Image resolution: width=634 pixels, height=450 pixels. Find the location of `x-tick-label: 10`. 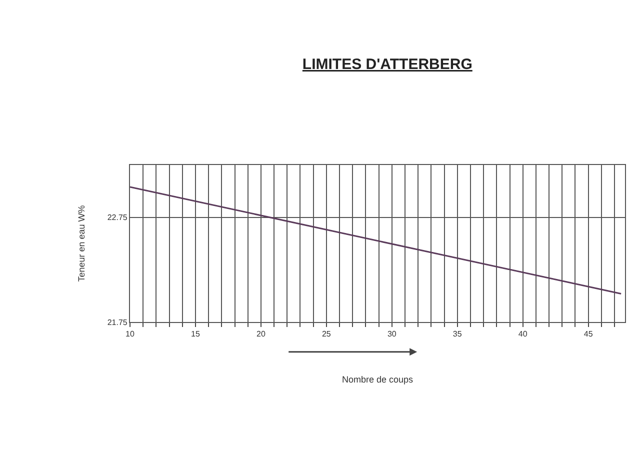

x-tick-label: 10 is located at coordinates (130, 334).